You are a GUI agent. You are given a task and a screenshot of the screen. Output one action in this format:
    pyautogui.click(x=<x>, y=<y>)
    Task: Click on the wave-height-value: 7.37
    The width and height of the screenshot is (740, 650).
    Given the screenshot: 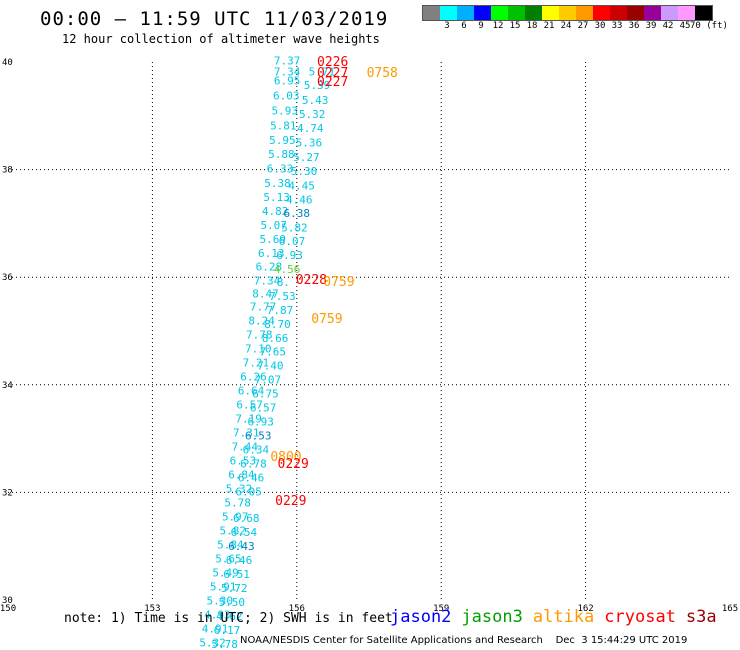 What is the action you would take?
    pyautogui.click(x=287, y=61)
    